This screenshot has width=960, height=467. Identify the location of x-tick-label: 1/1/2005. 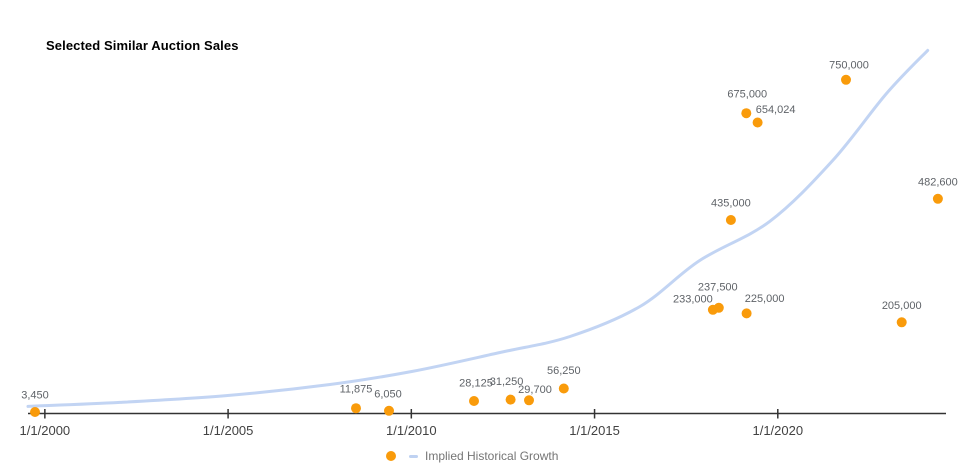
(228, 430).